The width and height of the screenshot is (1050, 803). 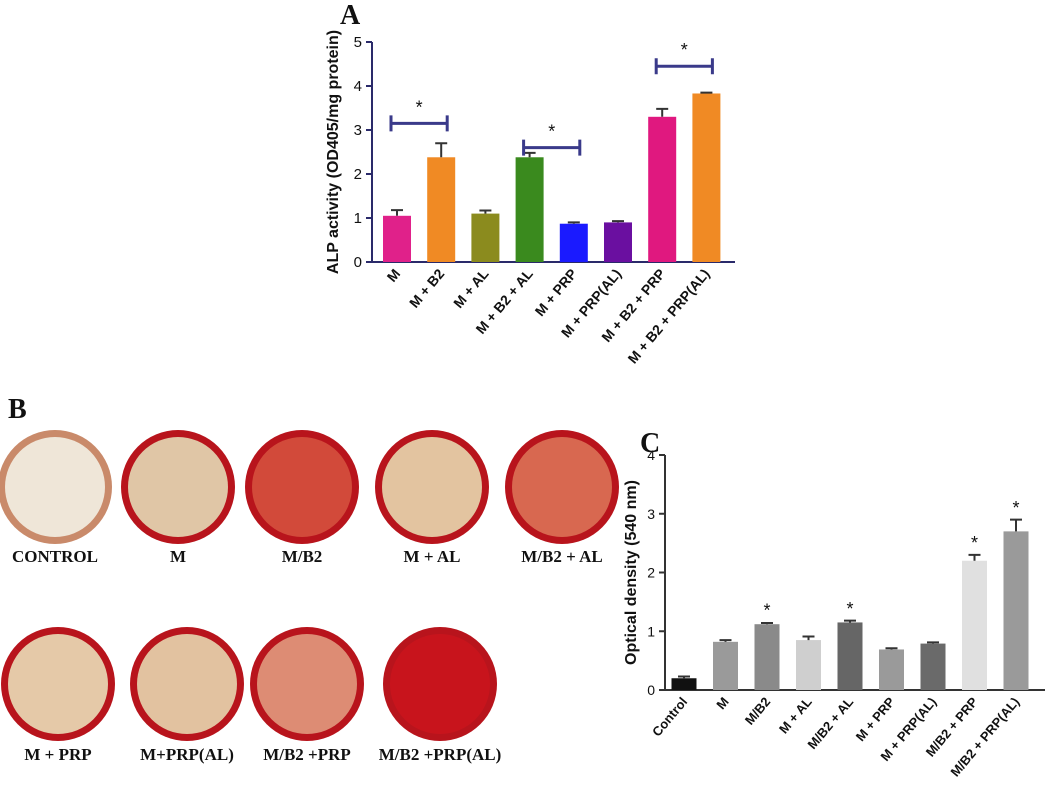 I want to click on x-tick-label: M + B2 + PRP(AL), so click(x=668, y=316).